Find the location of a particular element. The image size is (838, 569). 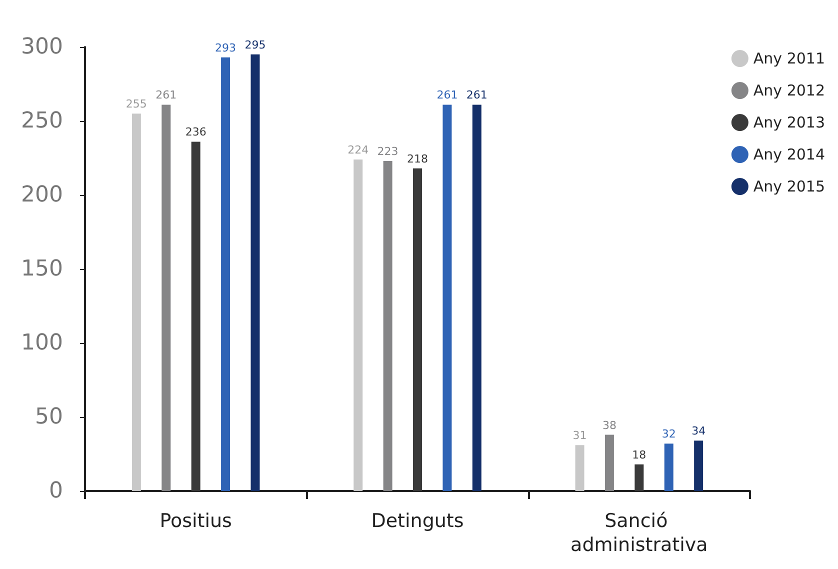

data-label: 224 is located at coordinates (358, 149).